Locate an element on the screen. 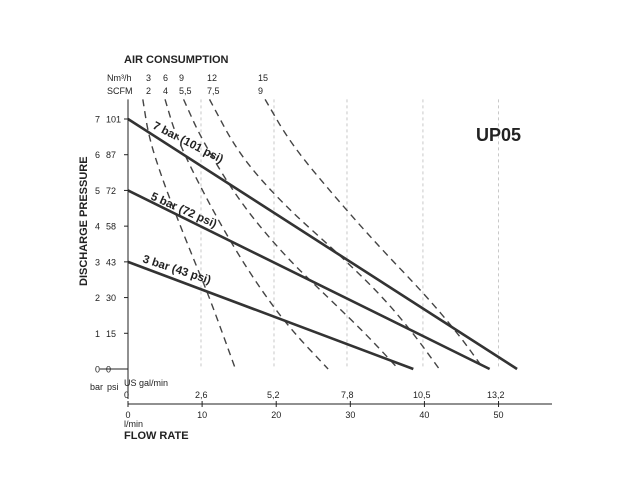 This screenshot has height=495, width=627. y-bar-tick-label: 0 is located at coordinates (97, 370).